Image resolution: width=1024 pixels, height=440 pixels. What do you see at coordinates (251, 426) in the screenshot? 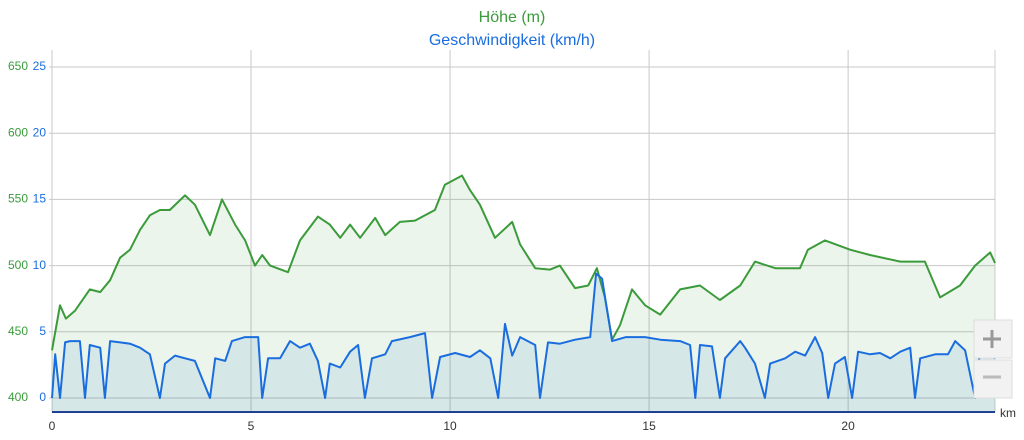
I see `x-tick-label: 5` at bounding box center [251, 426].